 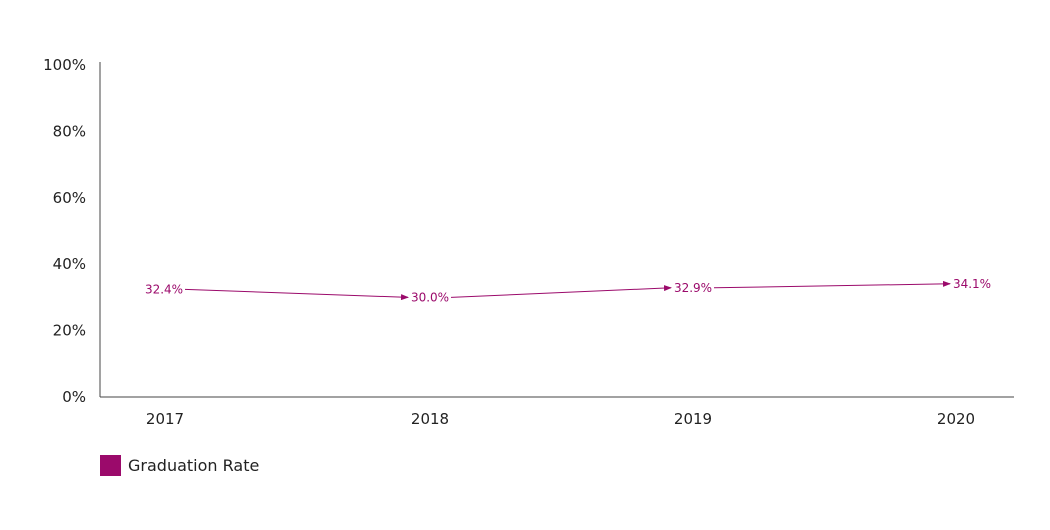 What do you see at coordinates (194, 465) in the screenshot?
I see `legend-label: Graduation Rate` at bounding box center [194, 465].